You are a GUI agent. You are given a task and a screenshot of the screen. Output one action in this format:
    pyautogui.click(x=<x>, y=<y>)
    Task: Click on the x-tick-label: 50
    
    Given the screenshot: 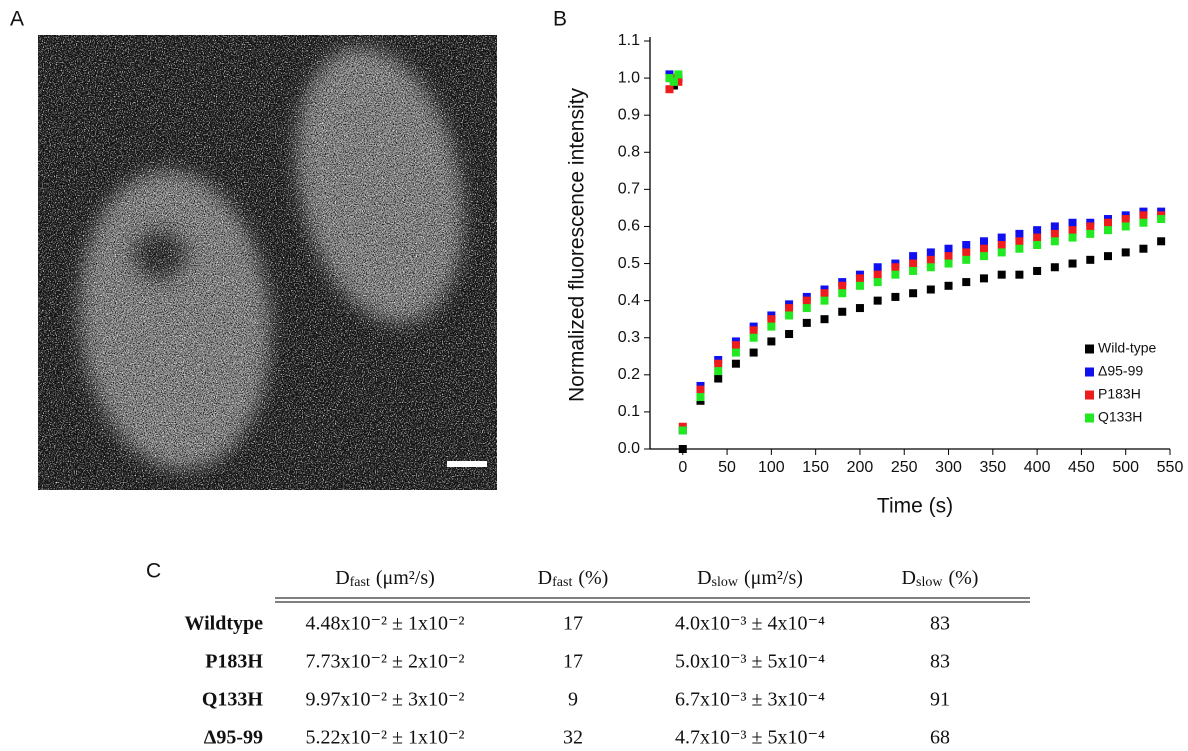 What is the action you would take?
    pyautogui.click(x=727, y=467)
    